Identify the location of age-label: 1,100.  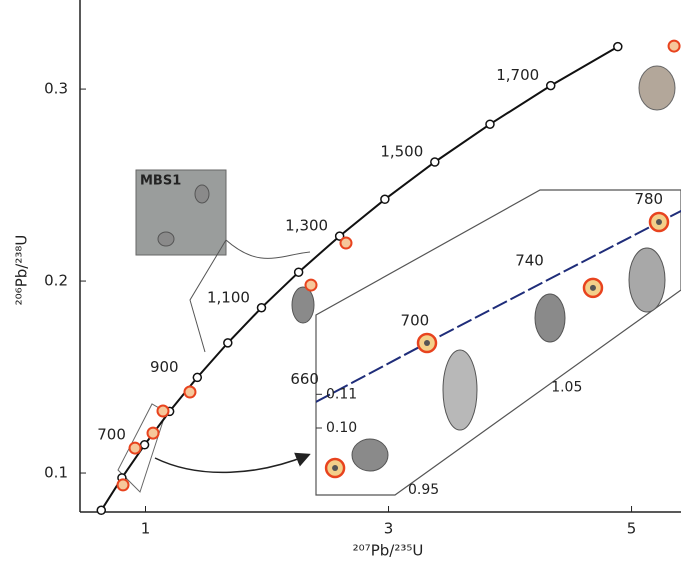
(228, 297).